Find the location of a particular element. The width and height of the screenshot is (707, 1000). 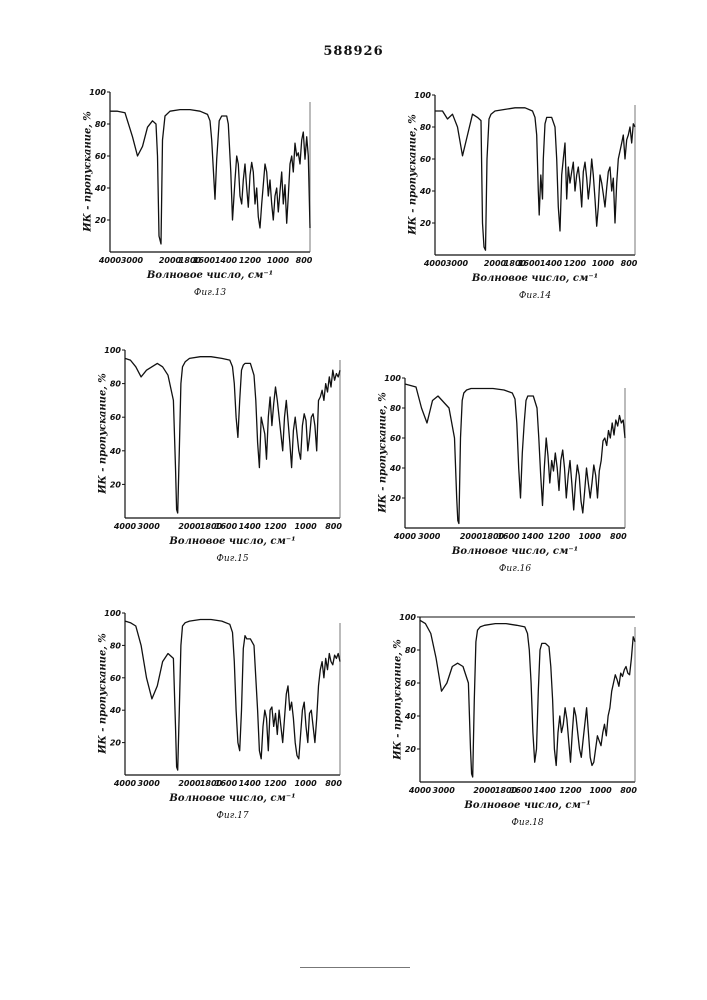

patent-number: 588926 is located at coordinates (353, 51).